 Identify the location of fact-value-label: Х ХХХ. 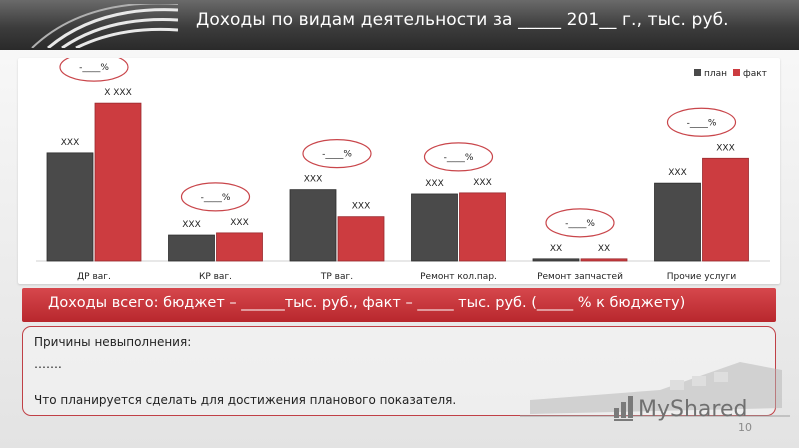
(118, 93).